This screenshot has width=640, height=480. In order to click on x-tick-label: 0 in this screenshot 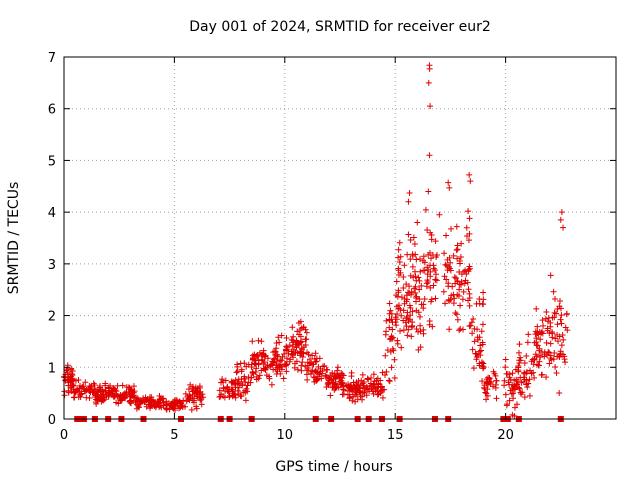, I will do `click(64, 435)`.